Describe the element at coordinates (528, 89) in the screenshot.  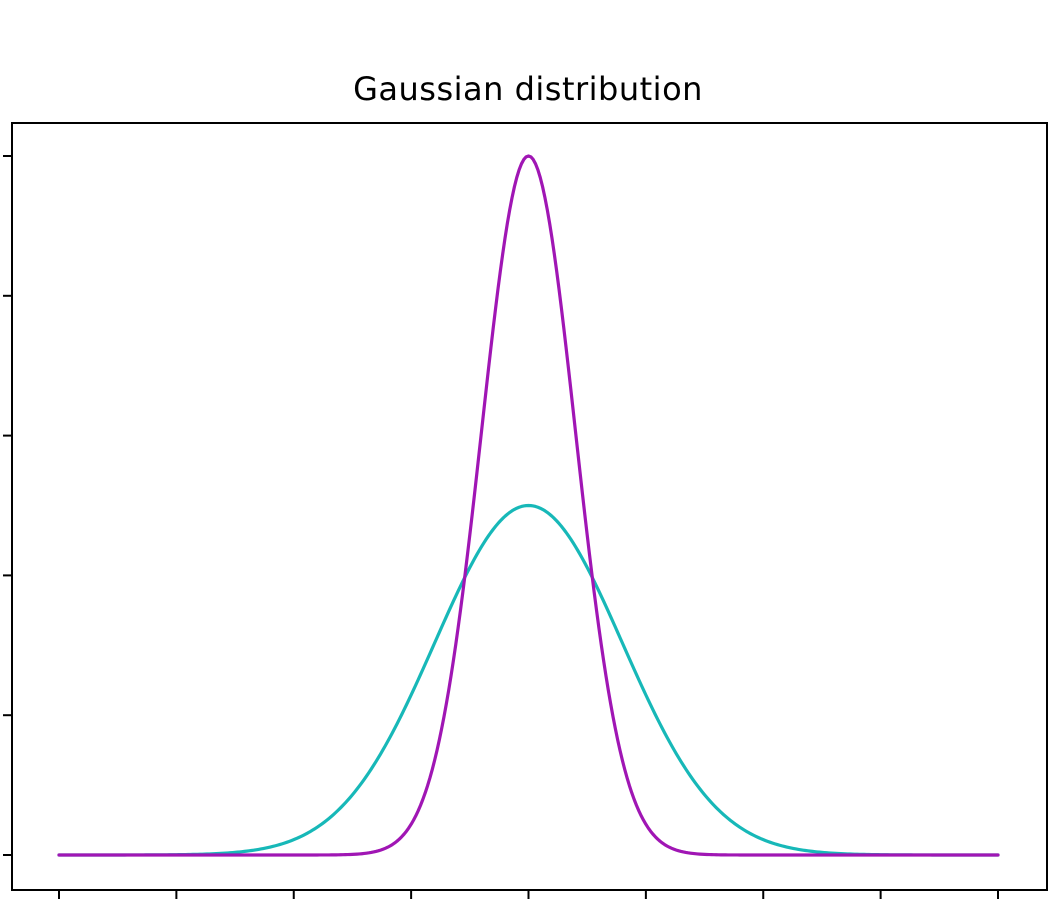
I see `chart-title: Gaussian distribution` at that location.